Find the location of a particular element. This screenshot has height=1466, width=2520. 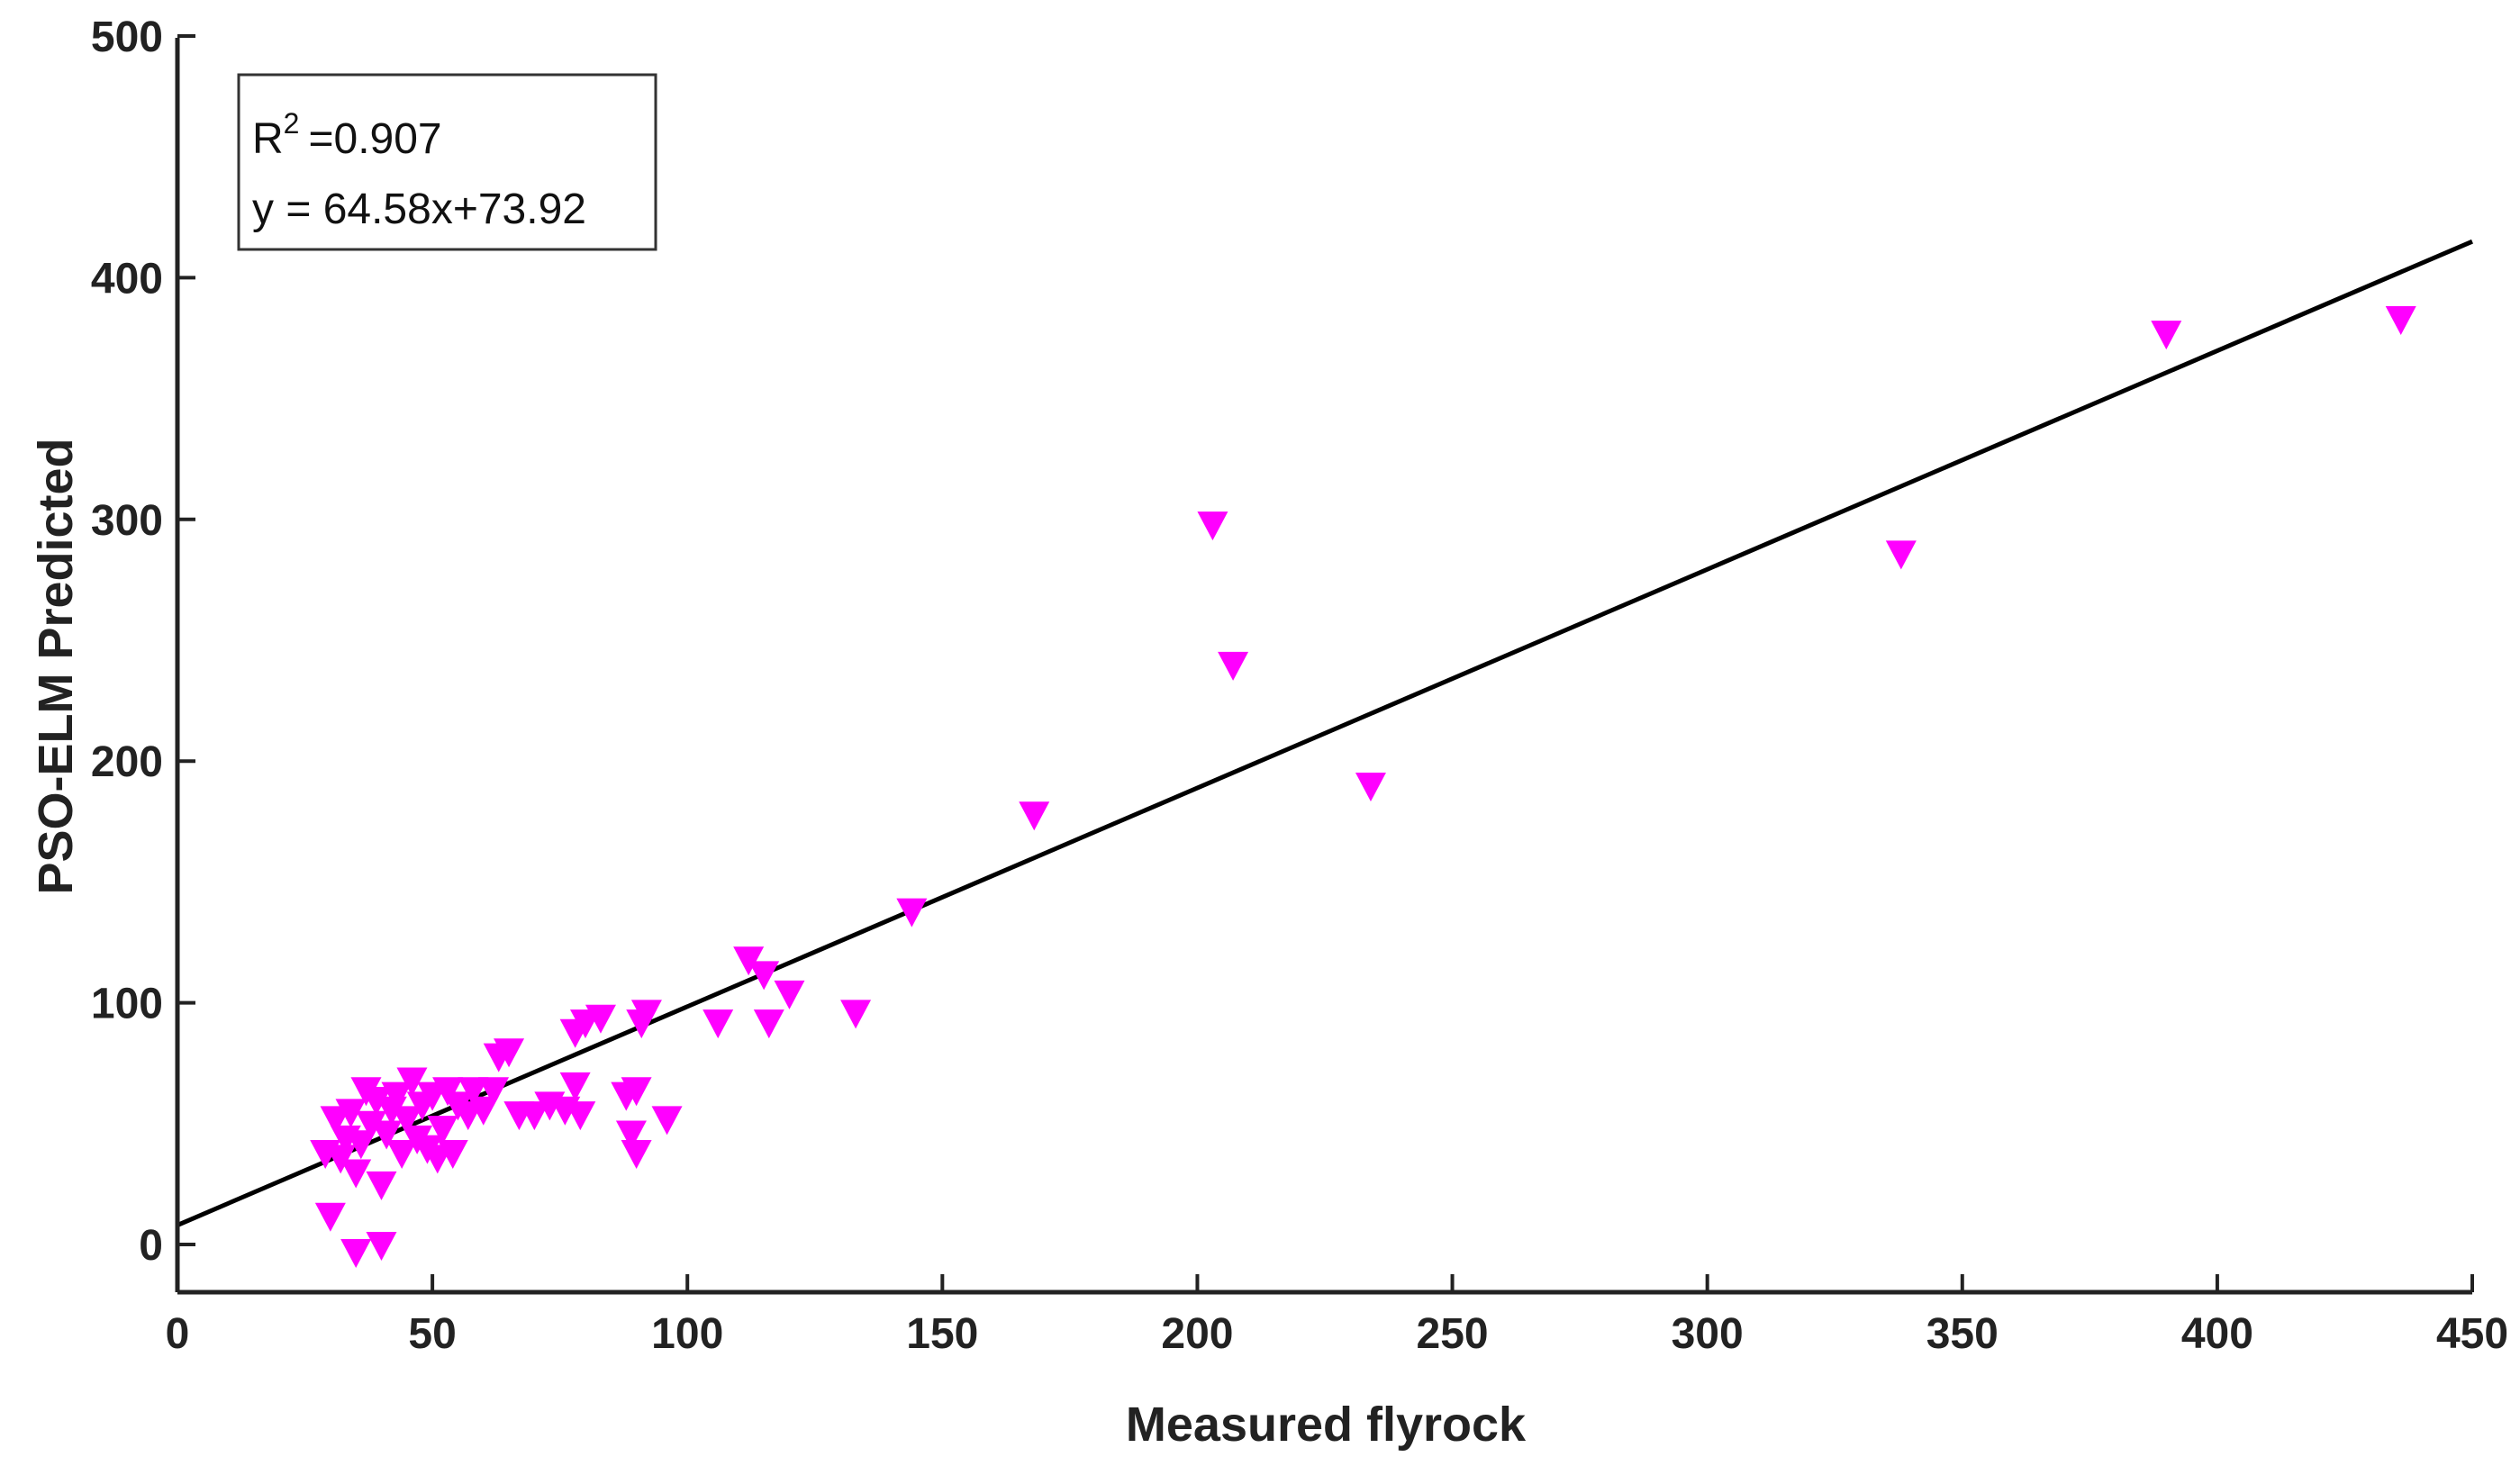

y-tick-label: 400 is located at coordinates (127, 279).